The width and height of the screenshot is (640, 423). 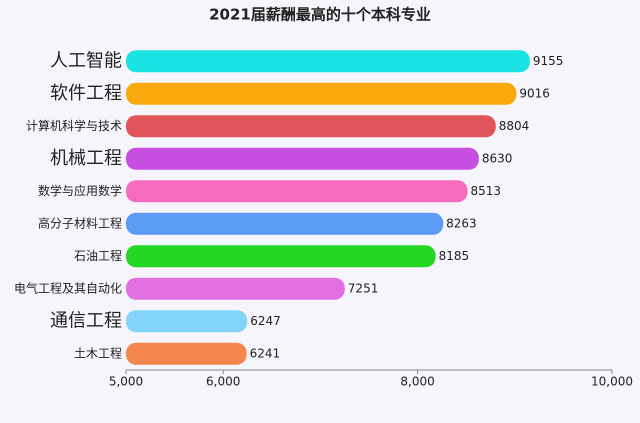 I want to click on value-label: 8804, so click(x=514, y=126).